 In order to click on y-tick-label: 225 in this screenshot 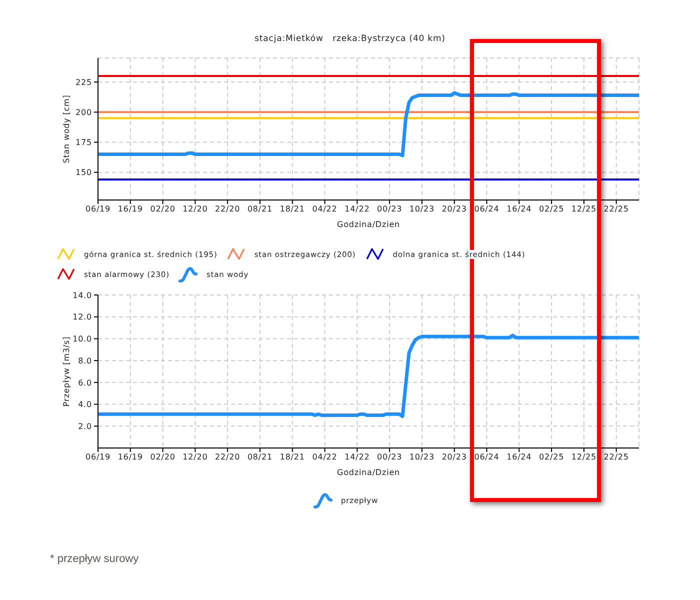, I will do `click(84, 82)`.